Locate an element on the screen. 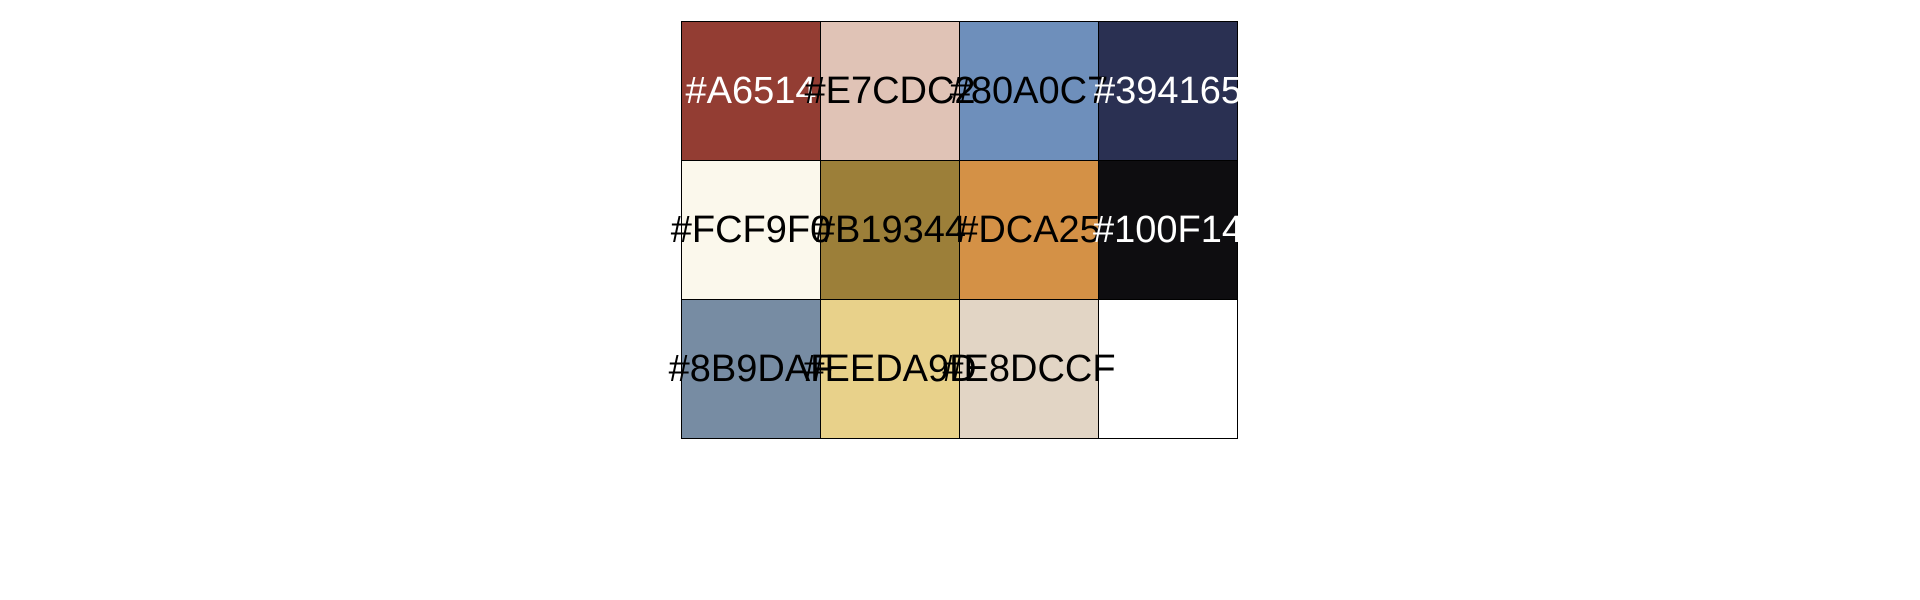 The width and height of the screenshot is (1920, 600). color-swatch-10: #EEDA9D is located at coordinates (890, 369).